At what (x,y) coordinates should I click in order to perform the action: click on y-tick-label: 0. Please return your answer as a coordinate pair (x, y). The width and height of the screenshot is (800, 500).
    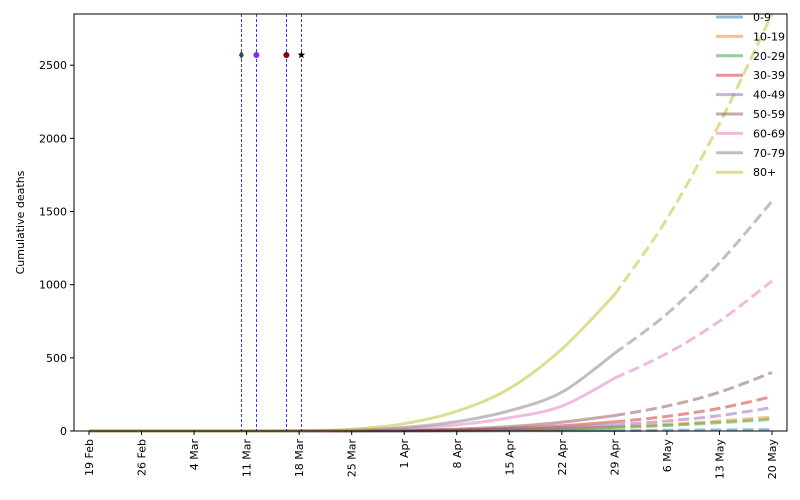
    Looking at the image, I should click on (63, 431).